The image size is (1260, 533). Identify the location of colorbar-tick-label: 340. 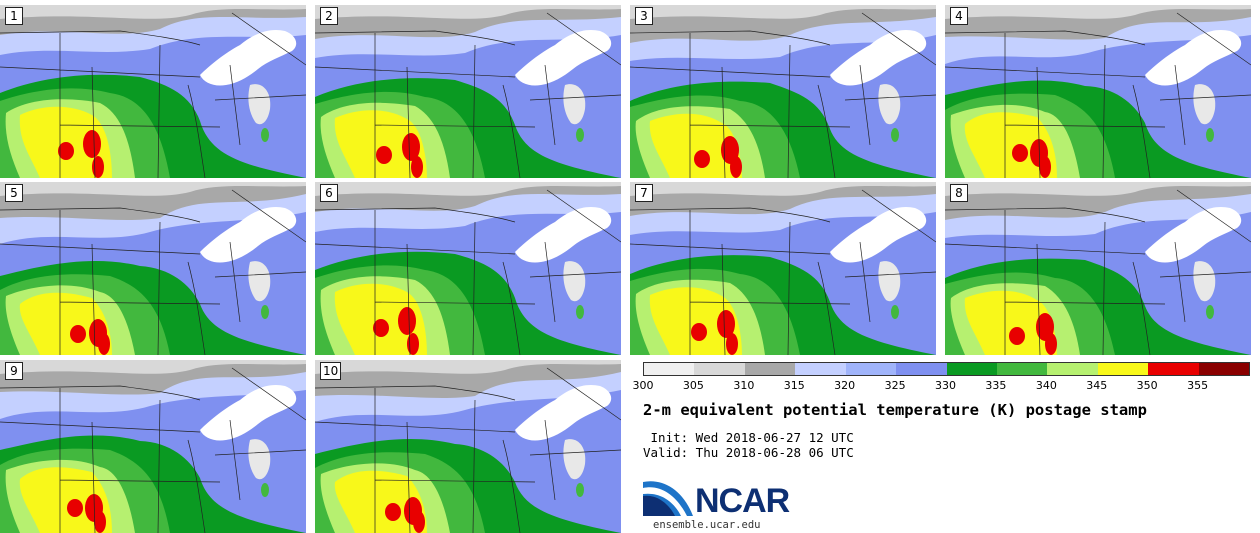
(1046, 385).